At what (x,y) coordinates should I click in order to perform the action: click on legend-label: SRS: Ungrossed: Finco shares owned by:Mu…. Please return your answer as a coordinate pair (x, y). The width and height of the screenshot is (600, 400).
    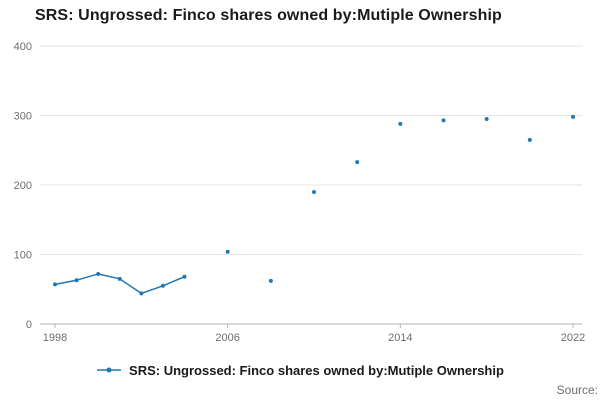
    Looking at the image, I should click on (316, 370).